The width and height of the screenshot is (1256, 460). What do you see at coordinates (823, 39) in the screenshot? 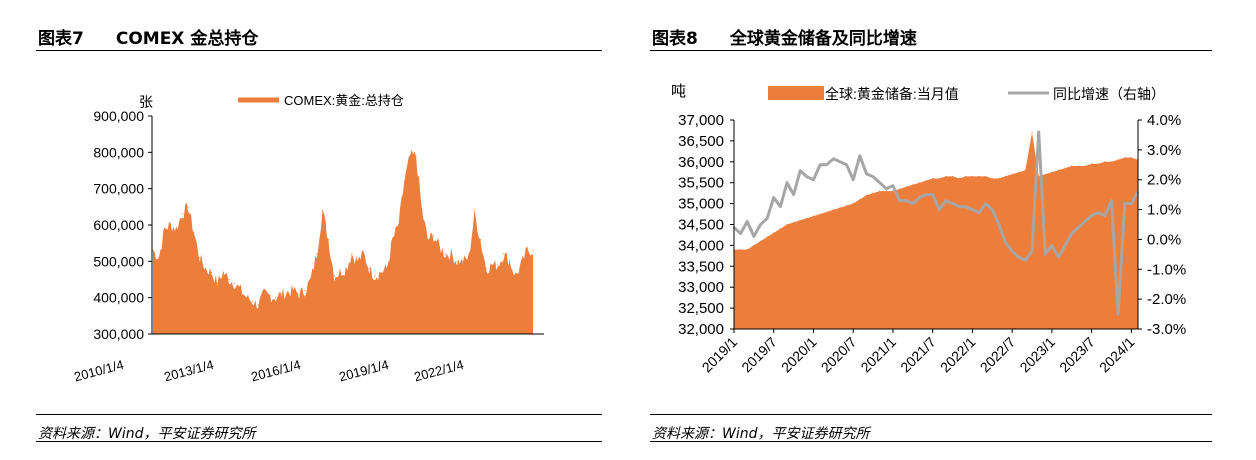
I see `figure-8-name: 全球黄金储备及同比增速` at bounding box center [823, 39].